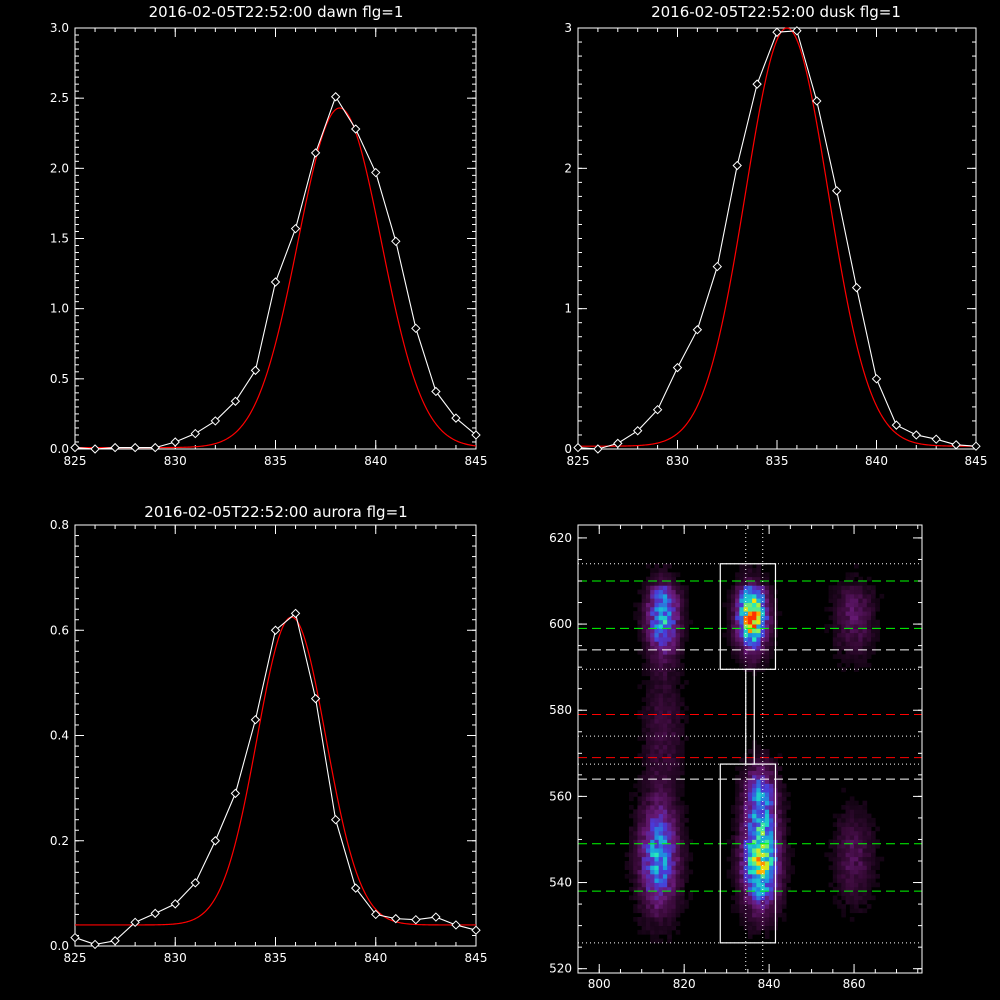  Describe the element at coordinates (578, 447) in the screenshot. I see `data-point` at that location.